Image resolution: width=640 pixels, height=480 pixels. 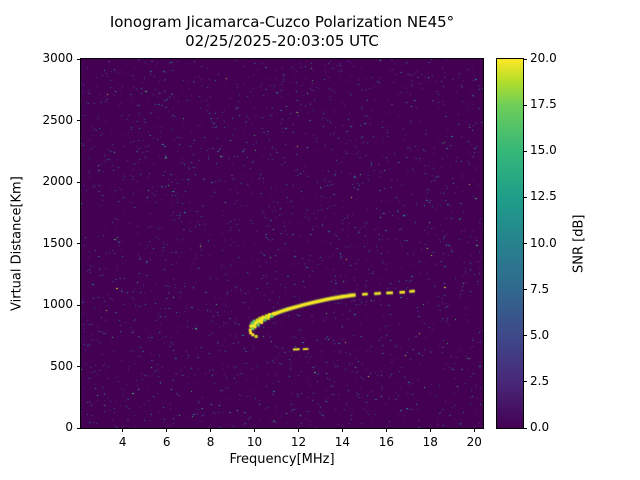 What do you see at coordinates (579, 243) in the screenshot?
I see `colorbar-label: SNR [dB]` at bounding box center [579, 243].